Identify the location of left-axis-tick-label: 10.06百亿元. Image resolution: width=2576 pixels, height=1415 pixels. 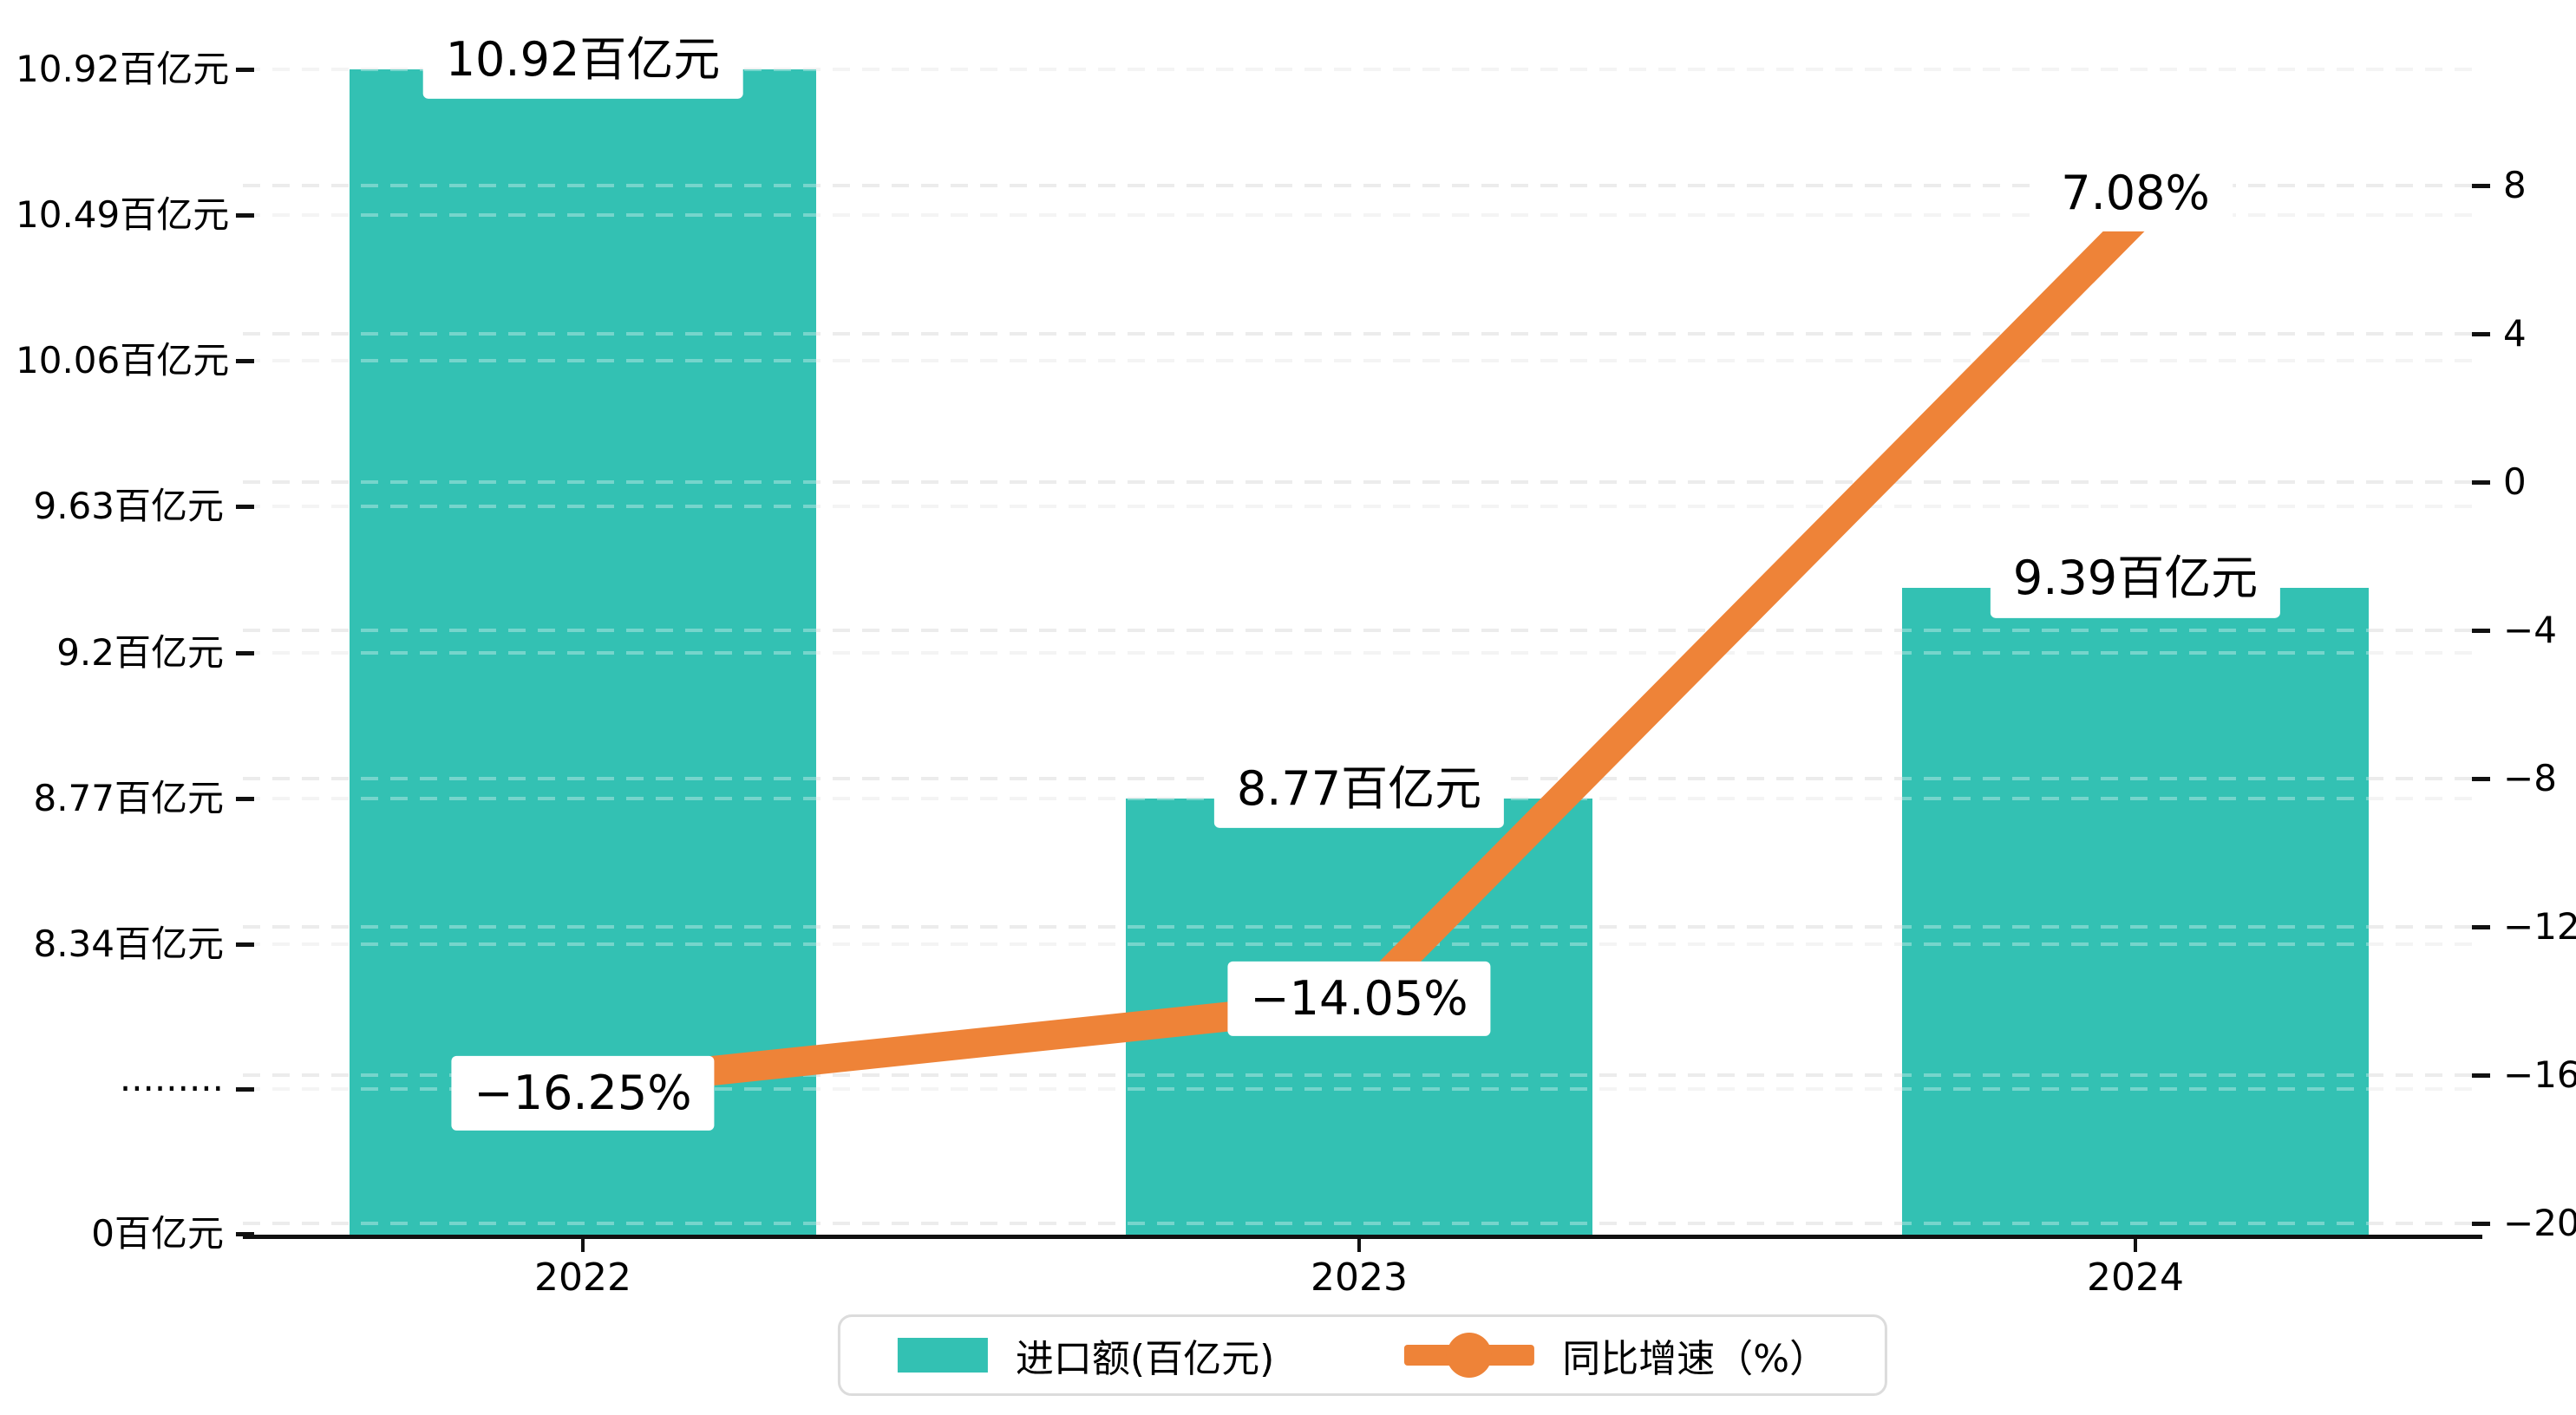
(123, 360).